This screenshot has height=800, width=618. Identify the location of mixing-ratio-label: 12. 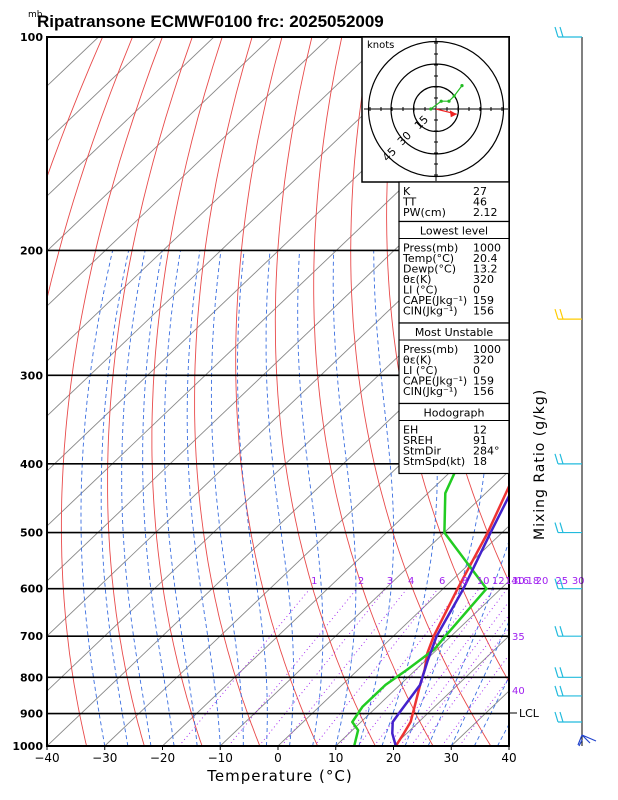
(498, 581).